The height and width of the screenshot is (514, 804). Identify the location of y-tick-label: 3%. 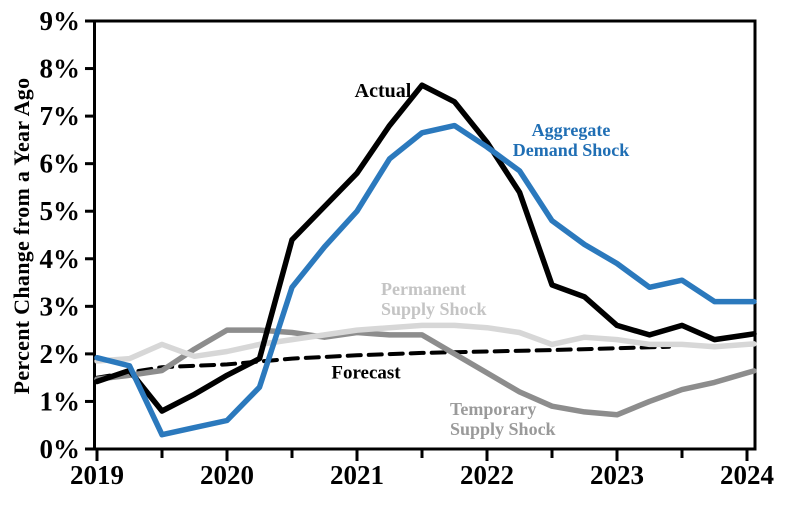
(60, 306).